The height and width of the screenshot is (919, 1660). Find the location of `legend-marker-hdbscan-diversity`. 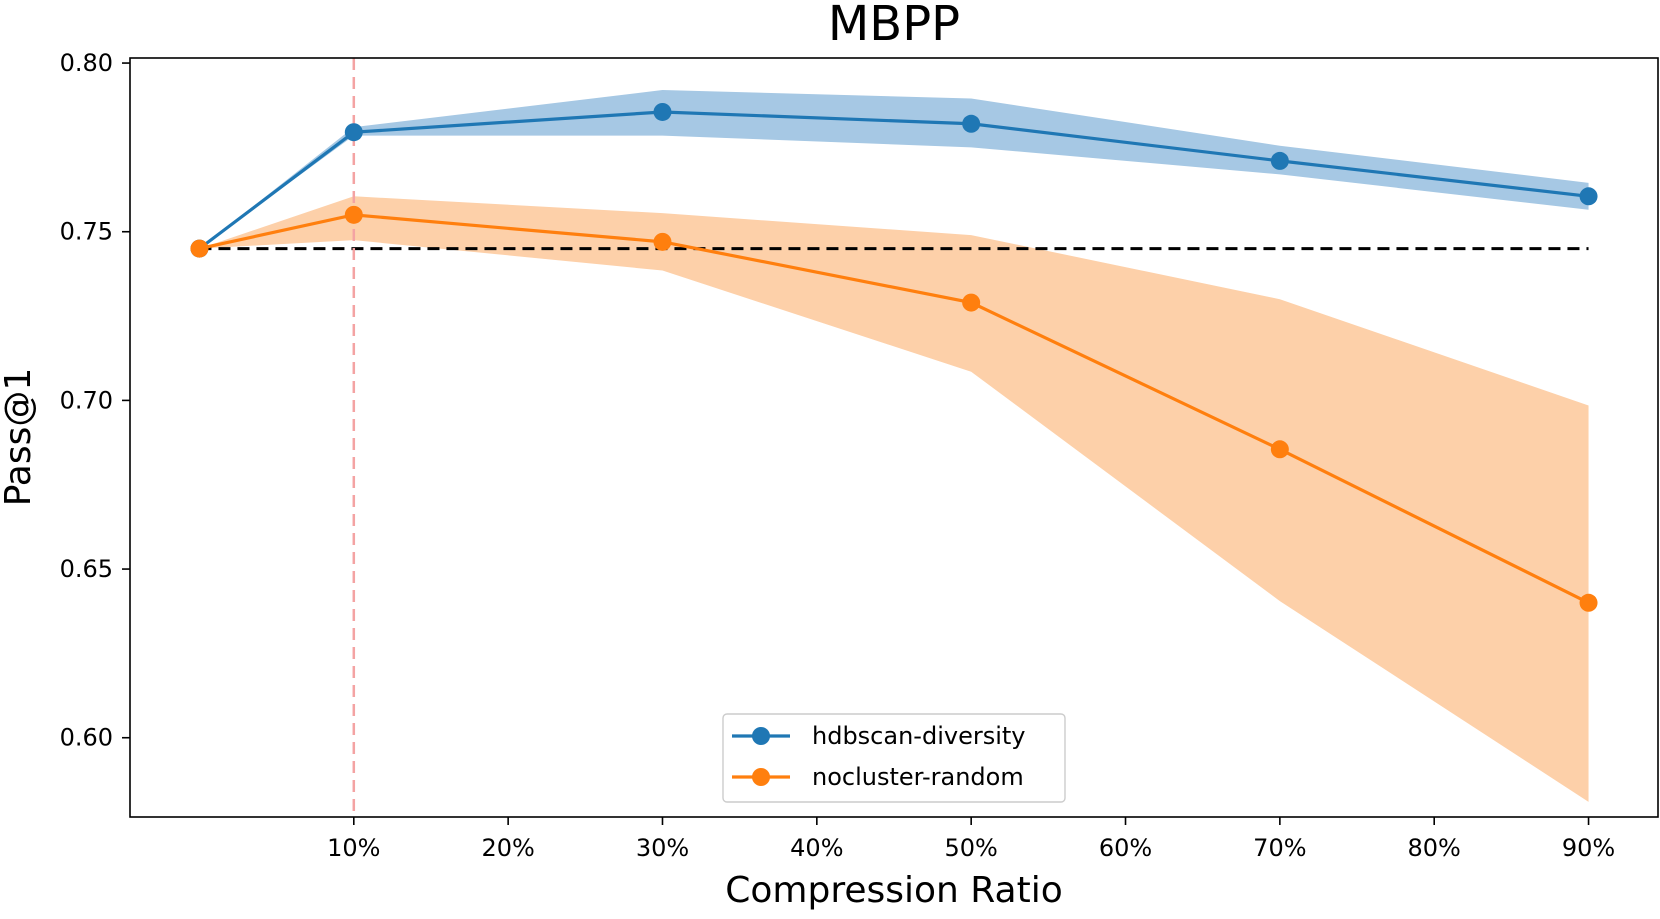

legend-marker-hdbscan-diversity is located at coordinates (761, 736).